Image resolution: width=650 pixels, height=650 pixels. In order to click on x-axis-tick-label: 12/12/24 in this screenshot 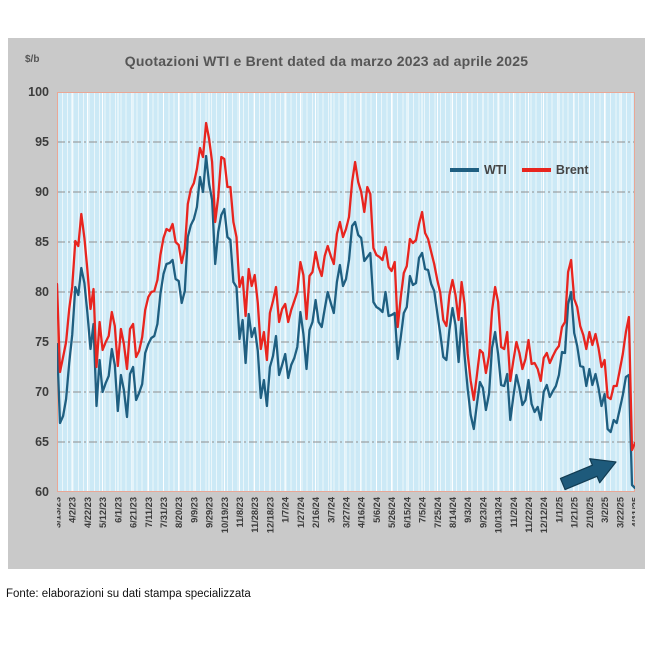, I will do `click(544, 514)`.